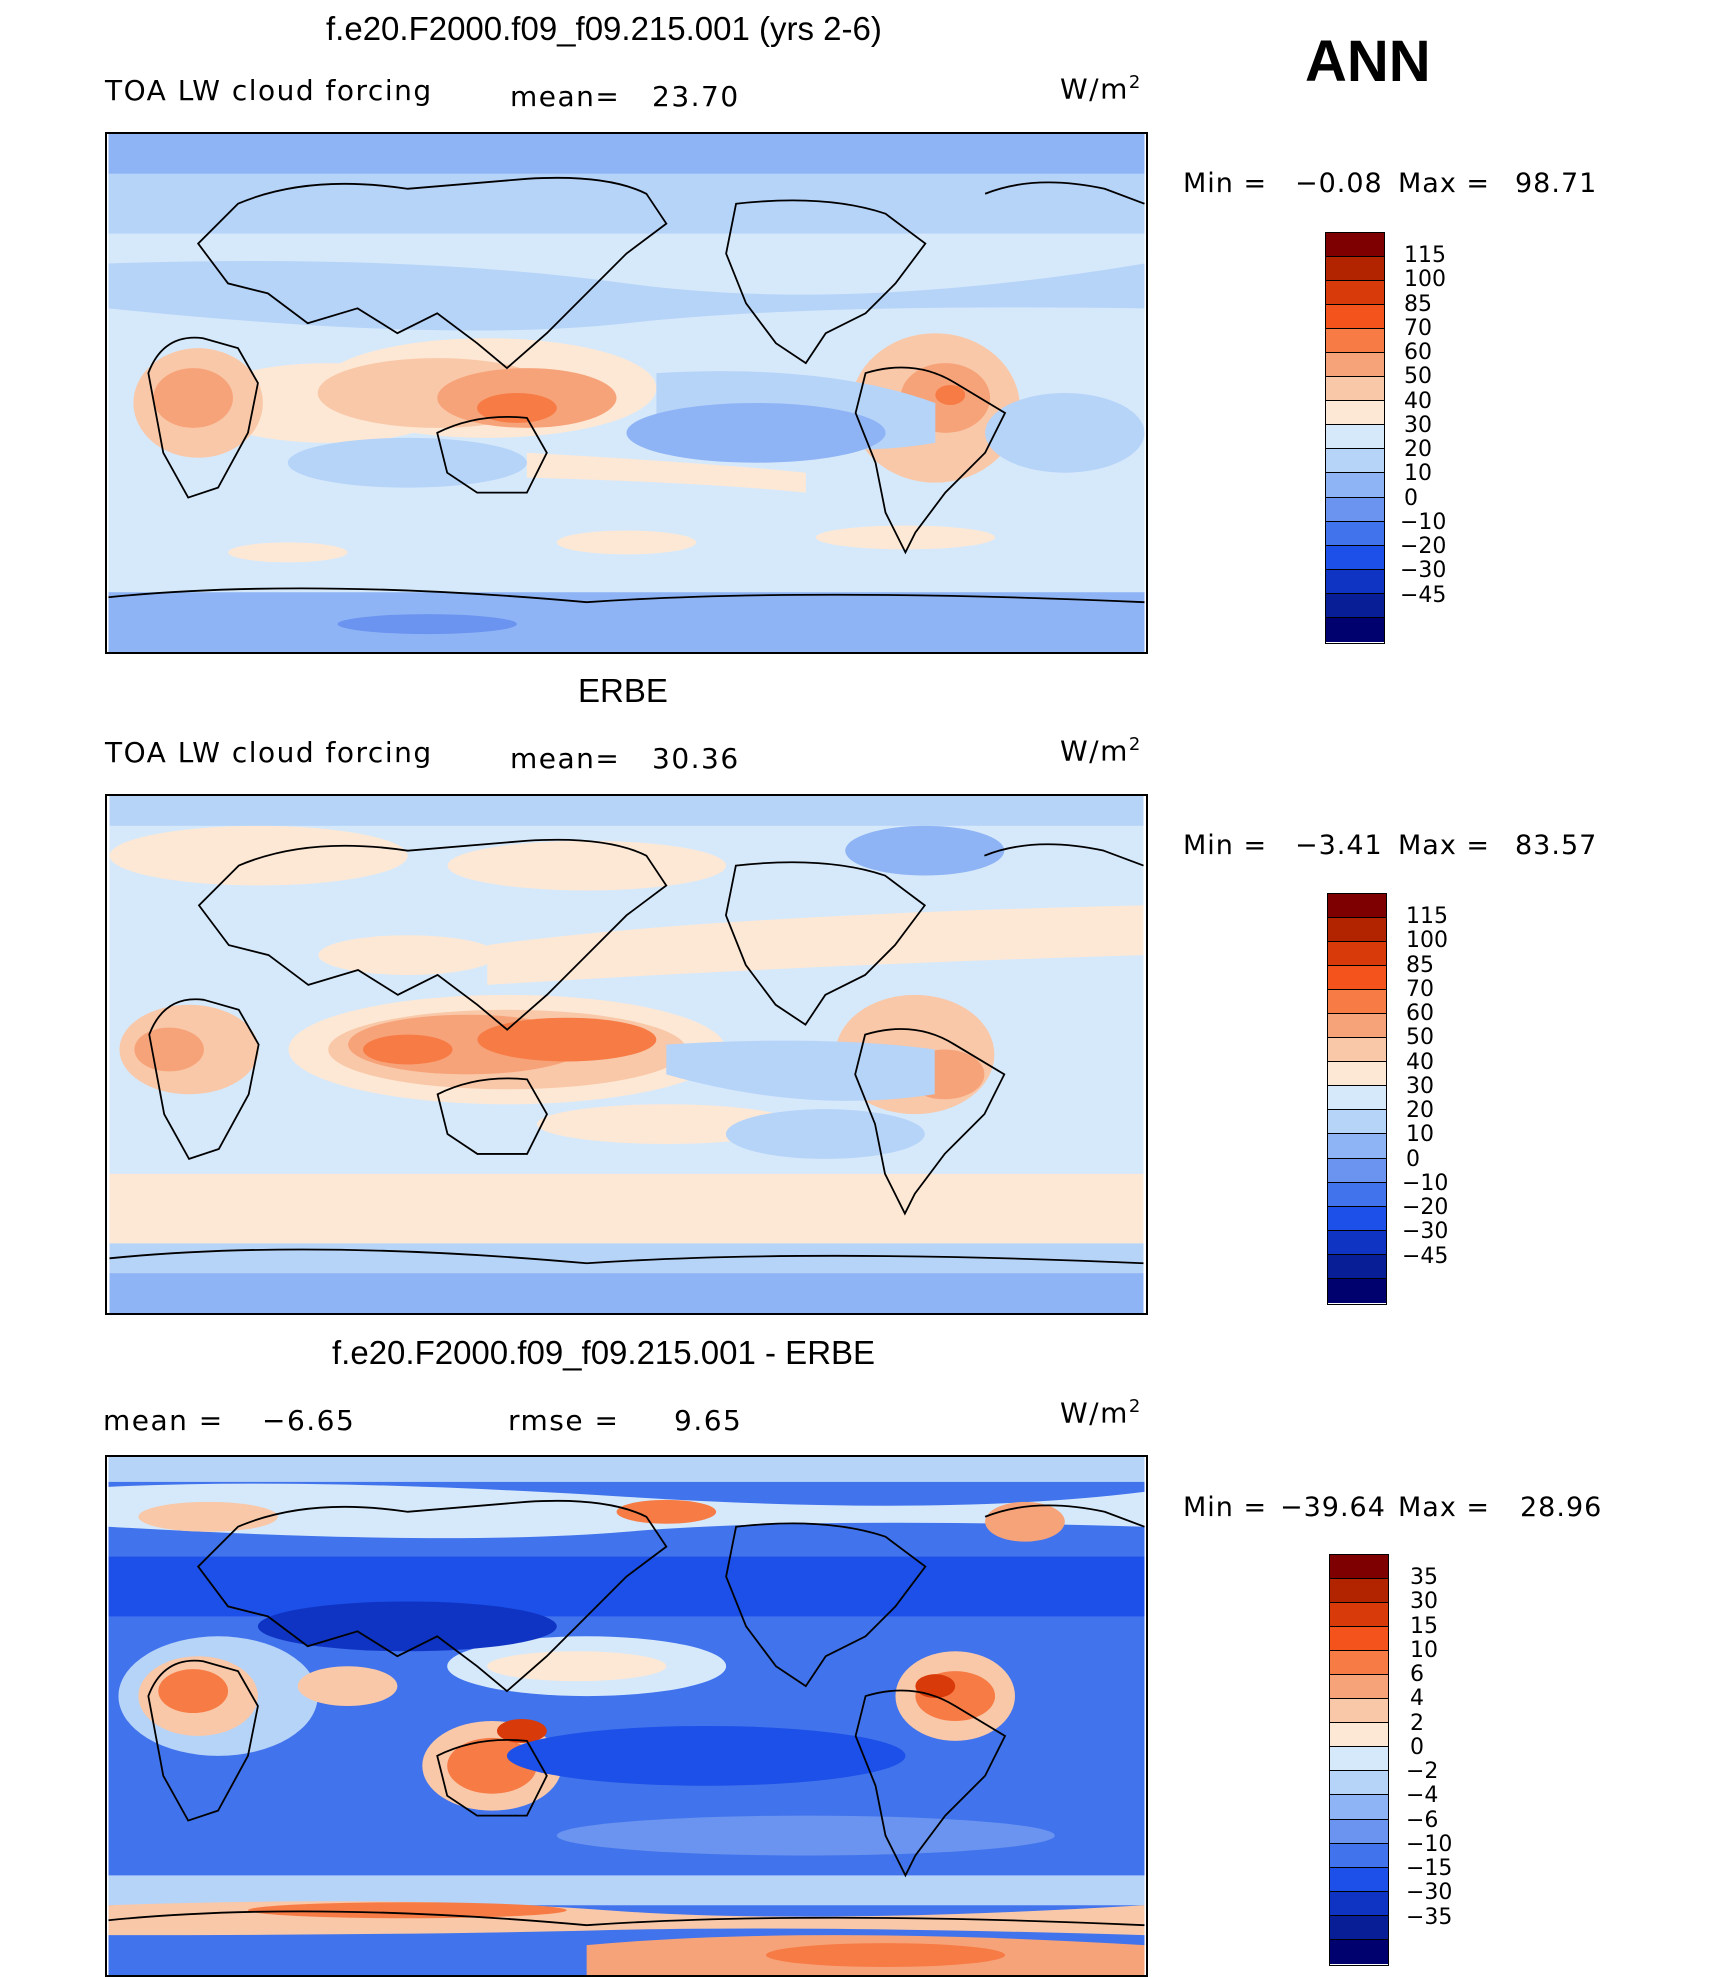 The image size is (1710, 1979). What do you see at coordinates (1101, 1413) in the screenshot?
I see `panel3-units: W/m2` at bounding box center [1101, 1413].